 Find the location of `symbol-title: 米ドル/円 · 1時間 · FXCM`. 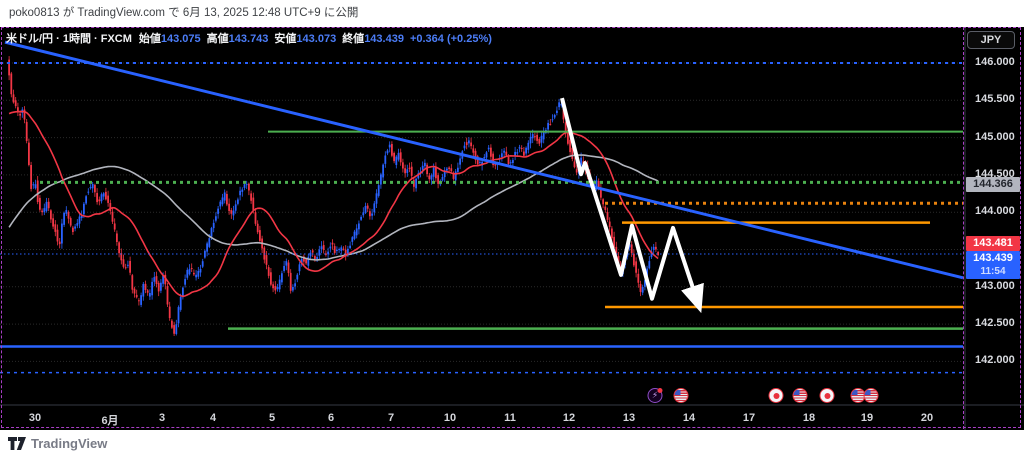

symbol-title: 米ドル/円 · 1時間 · FXCM is located at coordinates (69, 39).